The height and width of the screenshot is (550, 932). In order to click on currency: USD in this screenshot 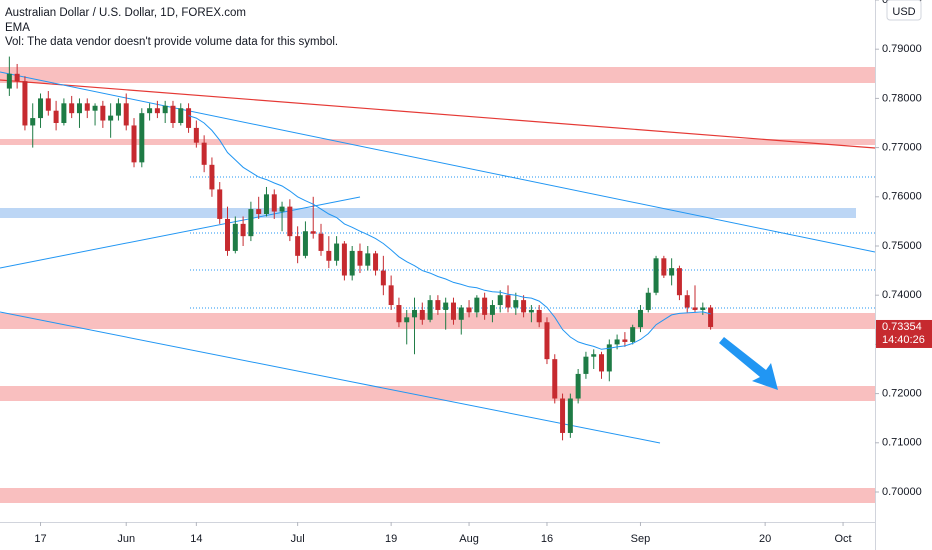, I will do `click(903, 12)`.